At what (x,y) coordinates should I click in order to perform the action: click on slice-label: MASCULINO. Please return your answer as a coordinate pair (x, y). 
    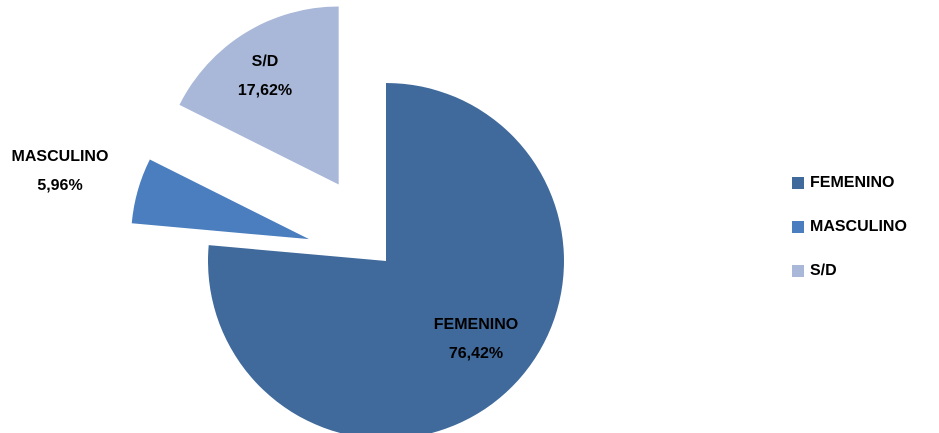
    Looking at the image, I should click on (60, 156).